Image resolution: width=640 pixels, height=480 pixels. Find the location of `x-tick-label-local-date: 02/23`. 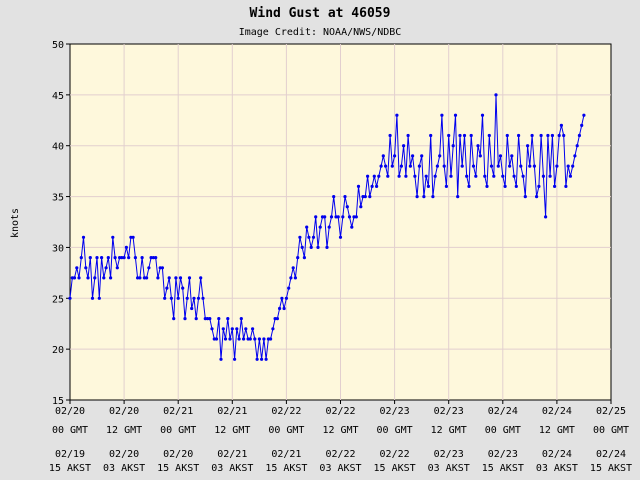

x-tick-label-local-date: 02/23 is located at coordinates (503, 454).